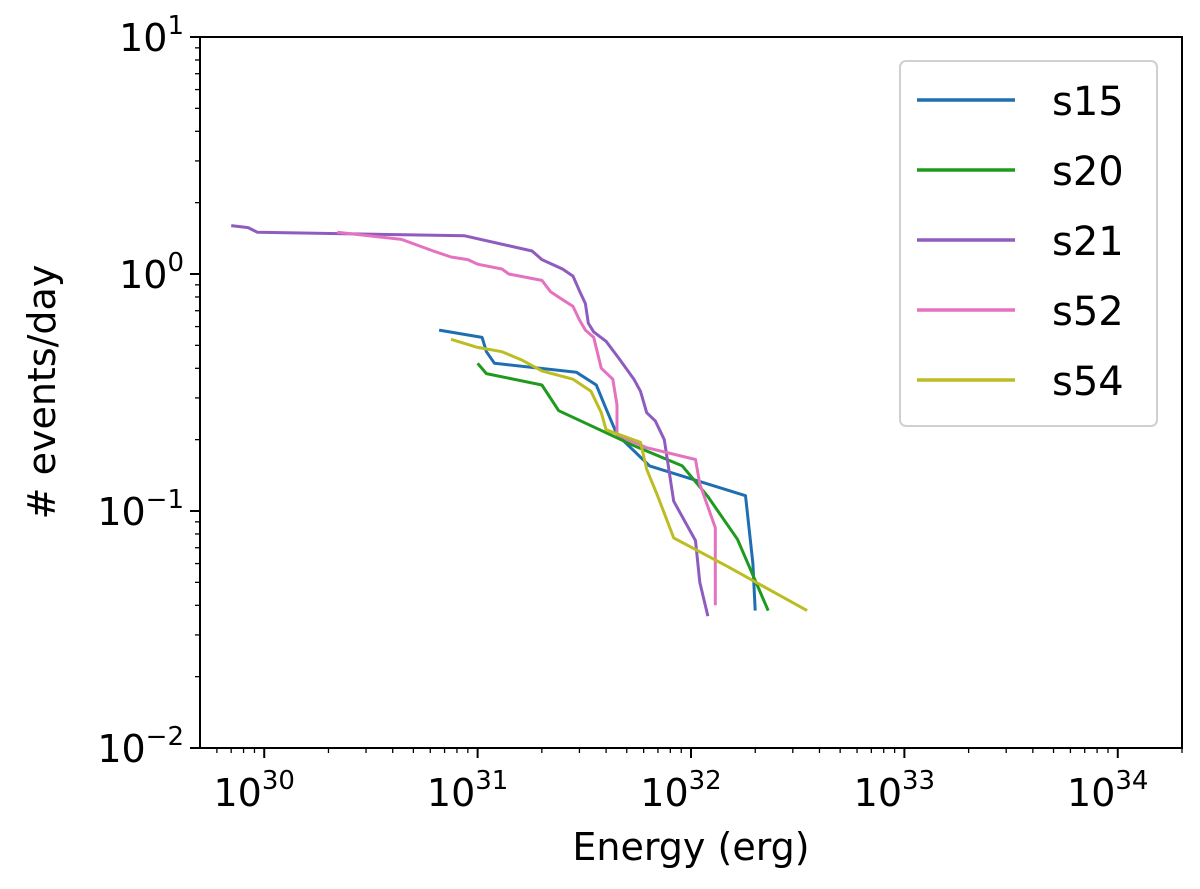  I want to click on x-tick-label: 1031, so click(467, 790).